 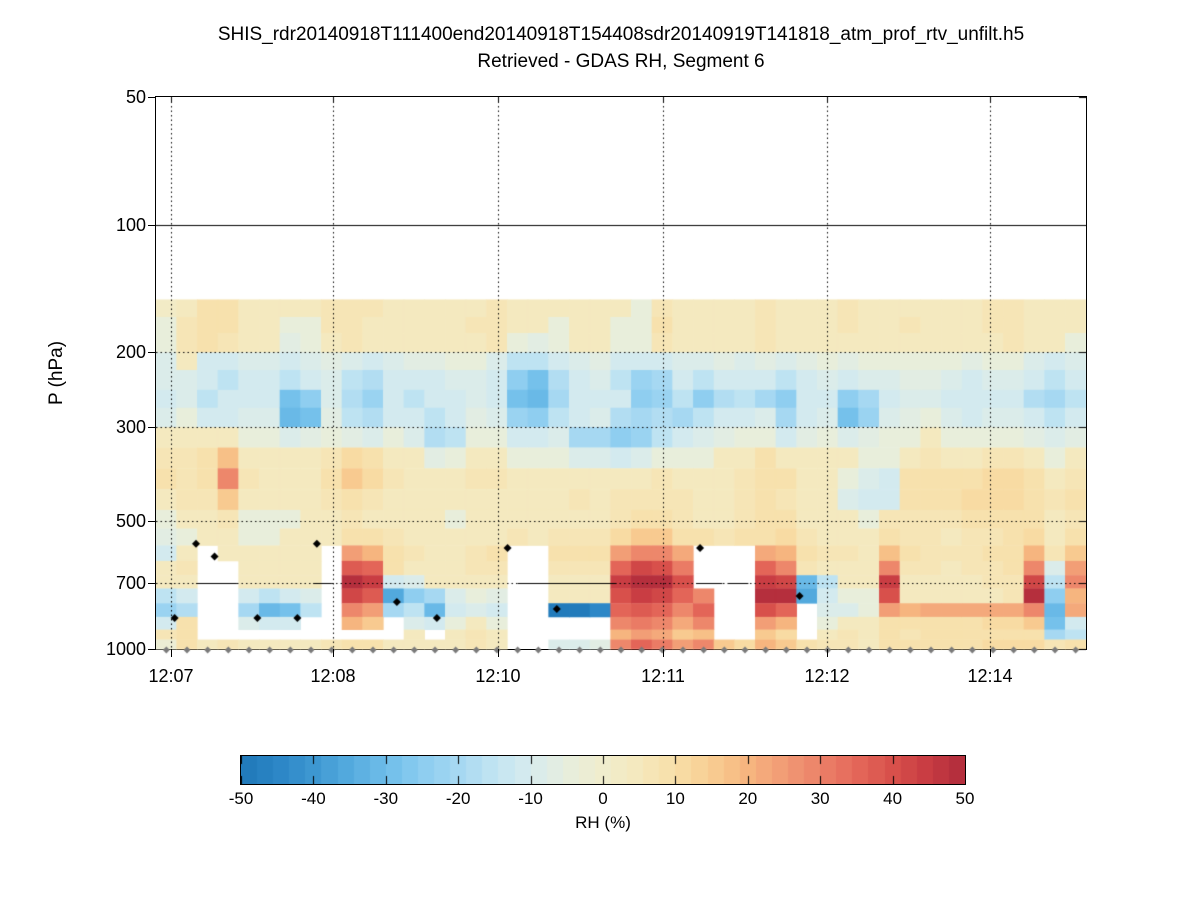 What do you see at coordinates (965, 798) in the screenshot?
I see `colorbar-tick-label: 50` at bounding box center [965, 798].